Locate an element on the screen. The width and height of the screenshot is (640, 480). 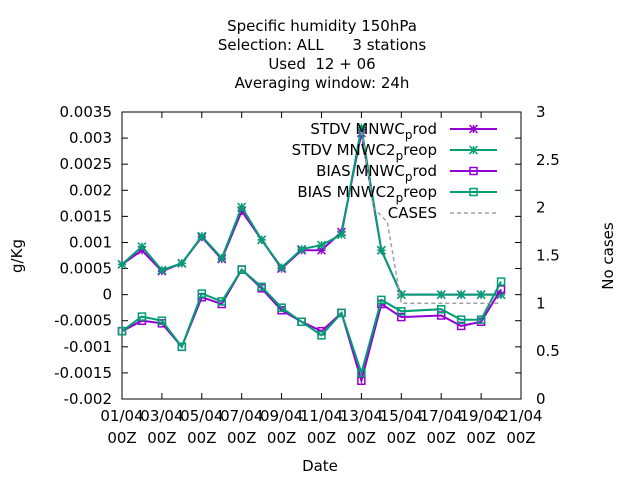
legend-label: BIAS MNWC2preop is located at coordinates (367, 194).